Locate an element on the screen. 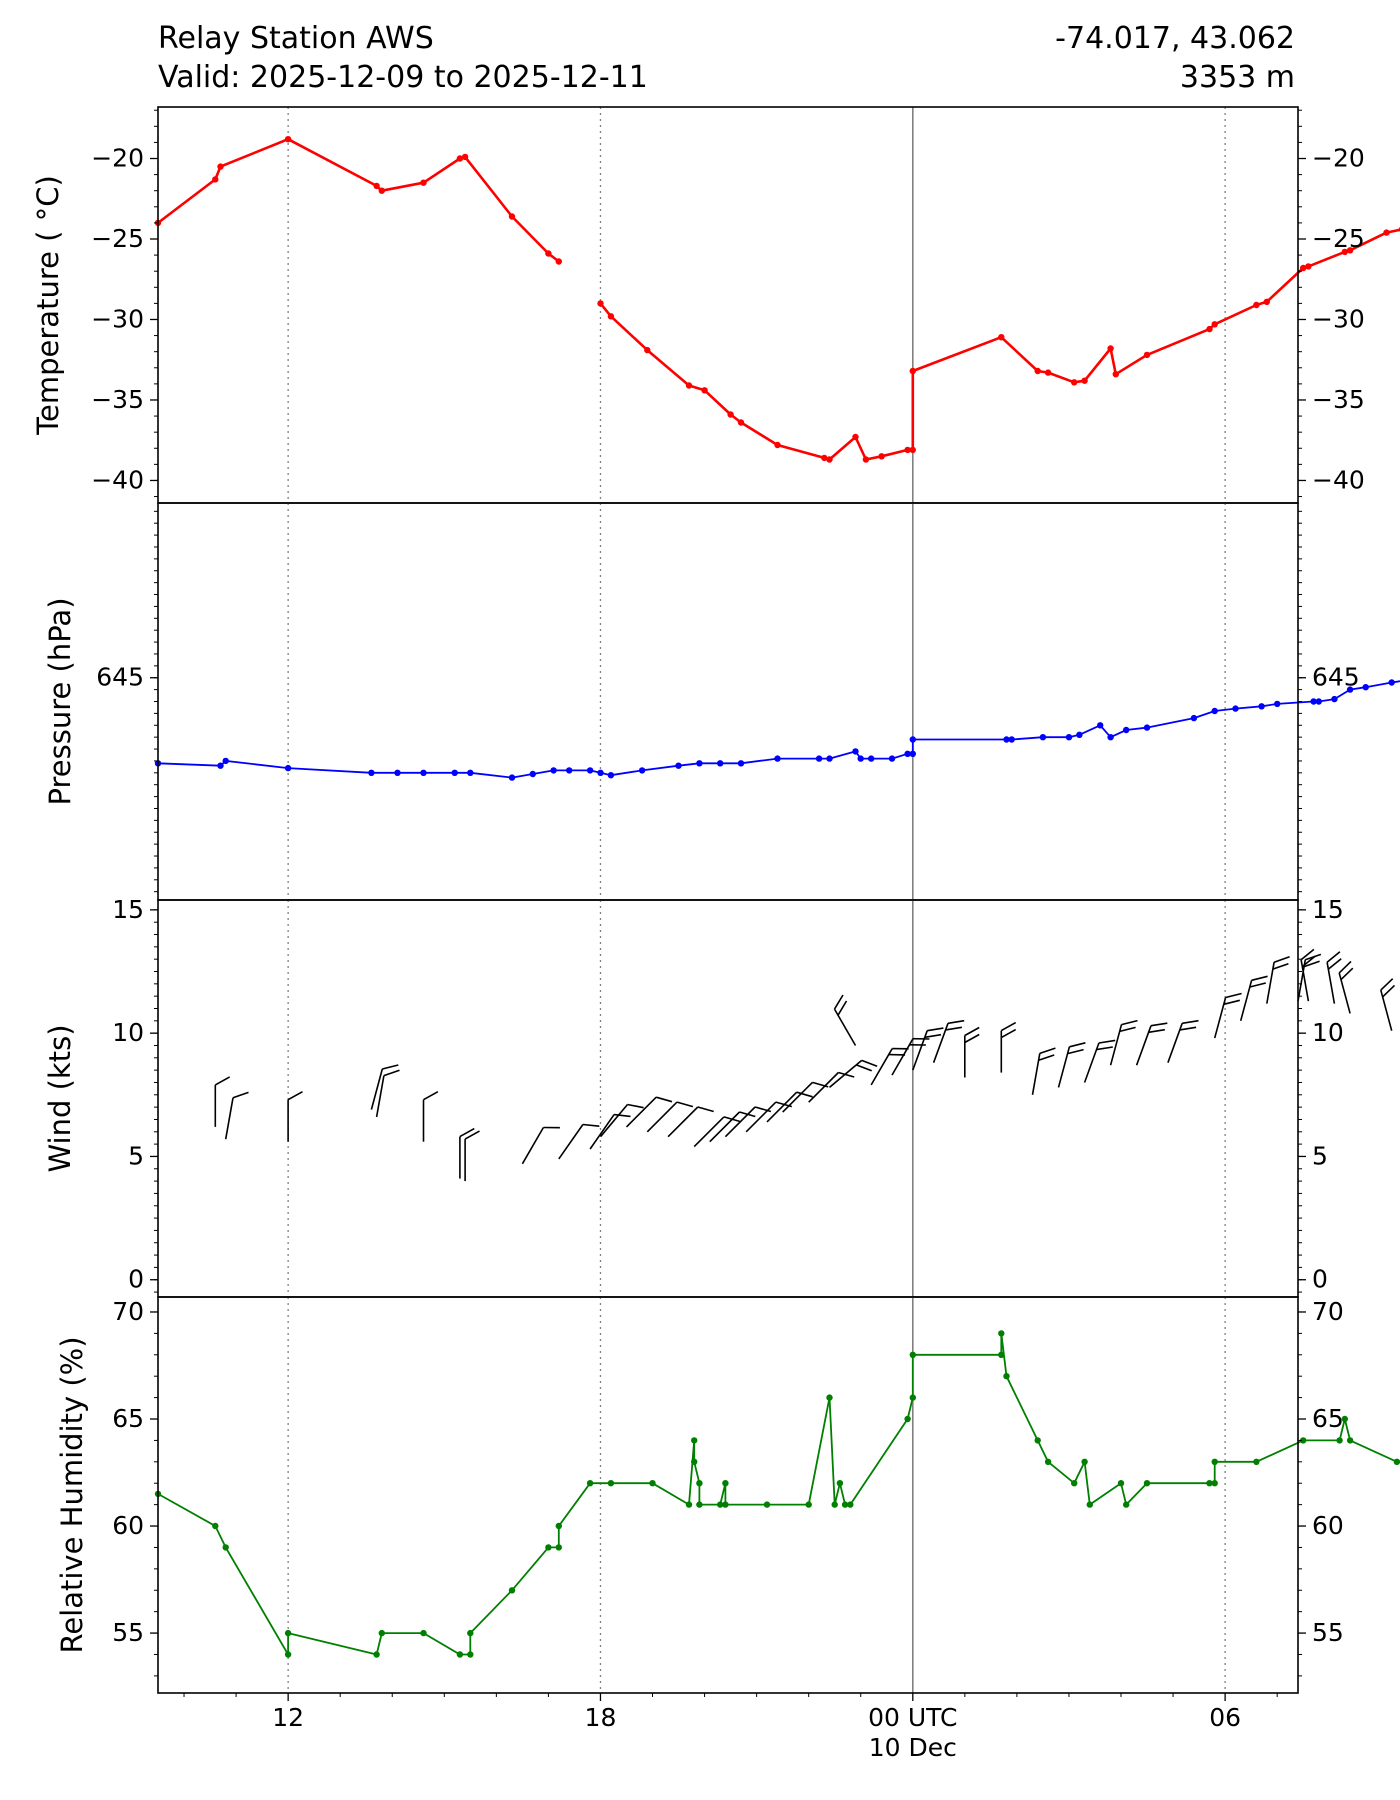  y-axis-label: Relative Humidity (%) is located at coordinates (72, 1494).